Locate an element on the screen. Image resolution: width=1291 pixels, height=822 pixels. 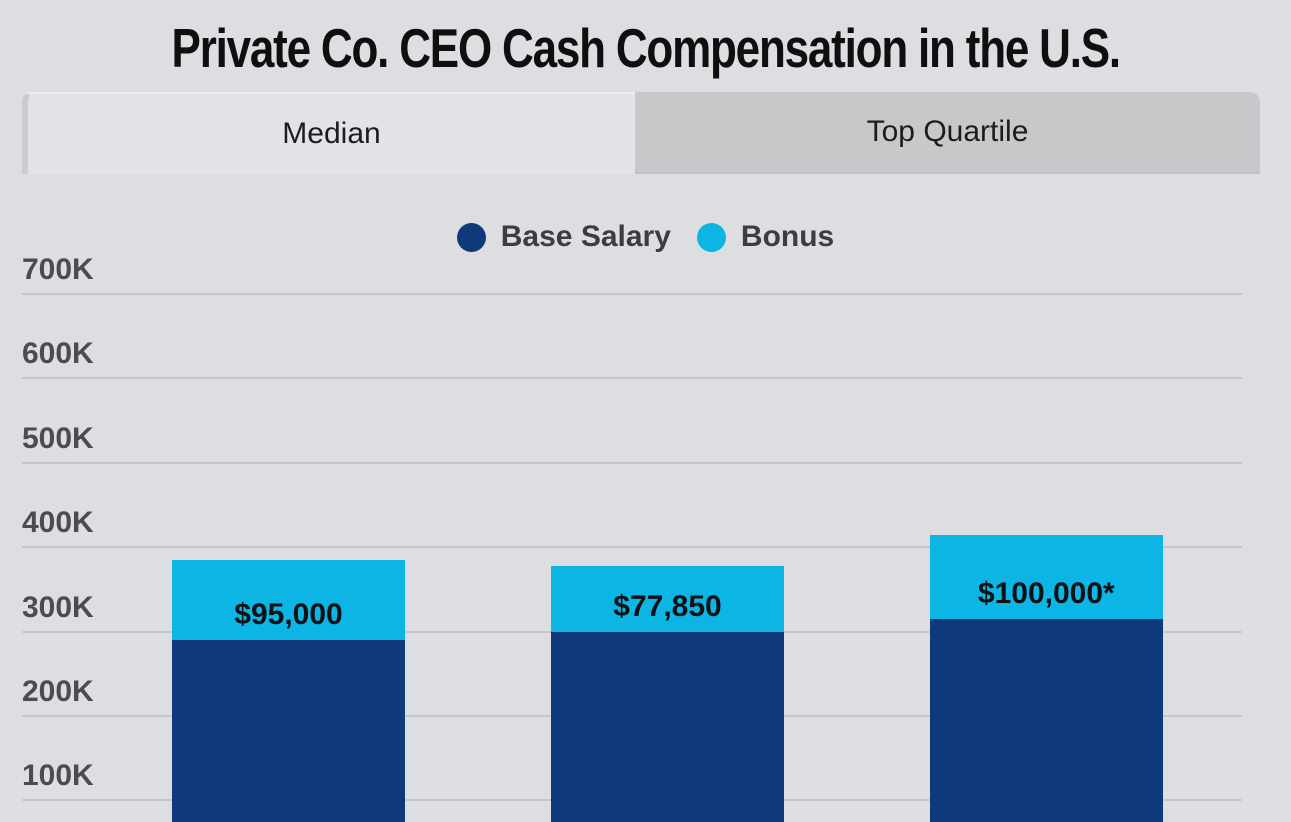
legend-label: Bonus is located at coordinates (787, 236).